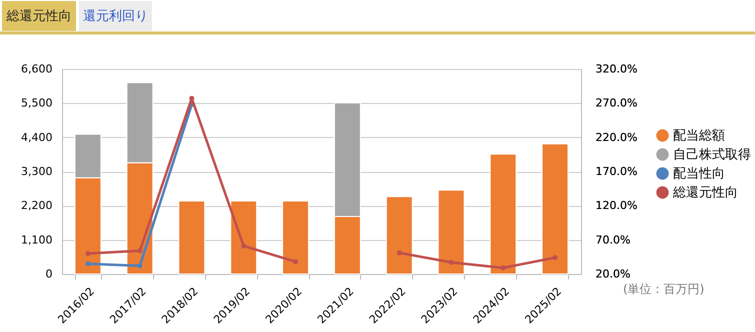  What do you see at coordinates (617, 171) in the screenshot?
I see `y2-tick-label: 170.0%` at bounding box center [617, 171].